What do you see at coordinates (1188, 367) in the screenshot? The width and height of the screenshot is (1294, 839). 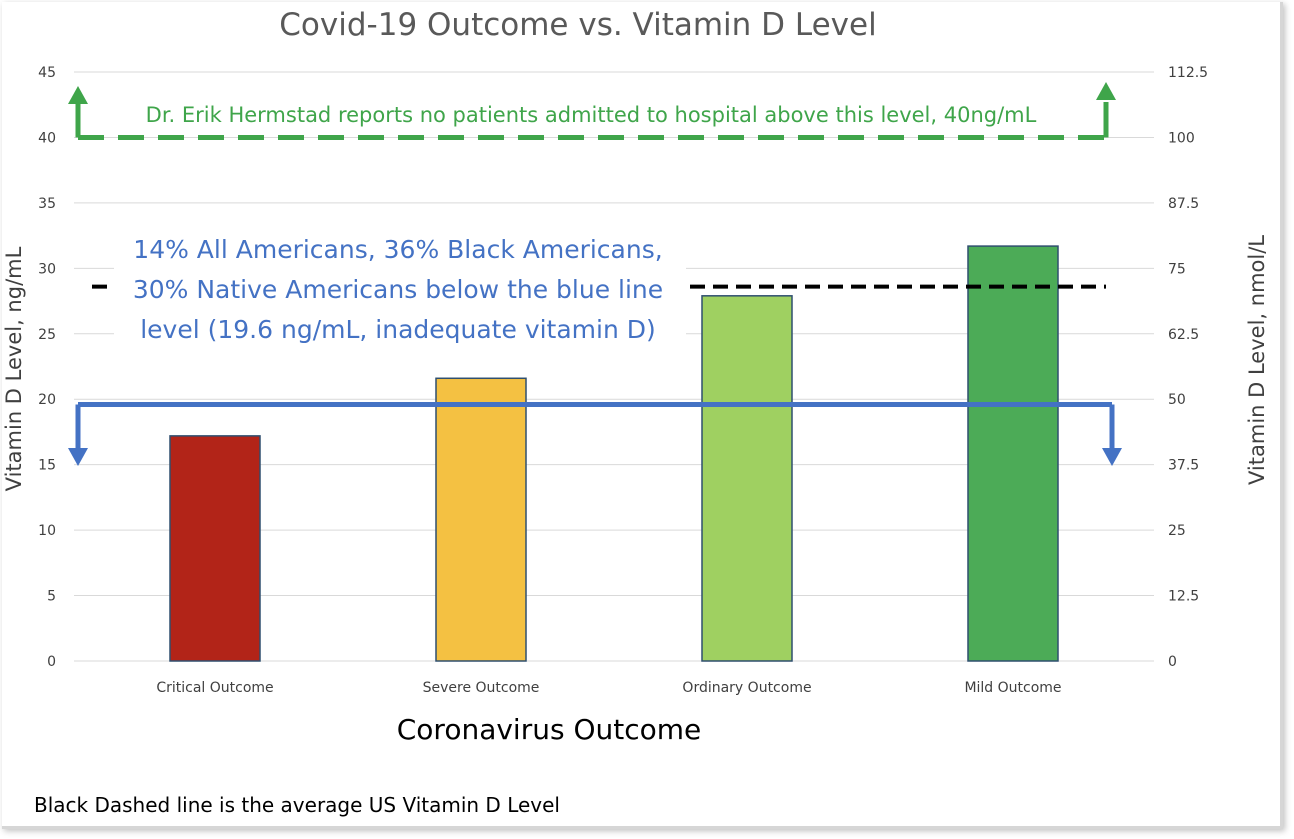 I see `right-axis-ticks: 0 12.5 25 37.5 50 62.5 75 87.5 100 112.5` at bounding box center [1188, 367].